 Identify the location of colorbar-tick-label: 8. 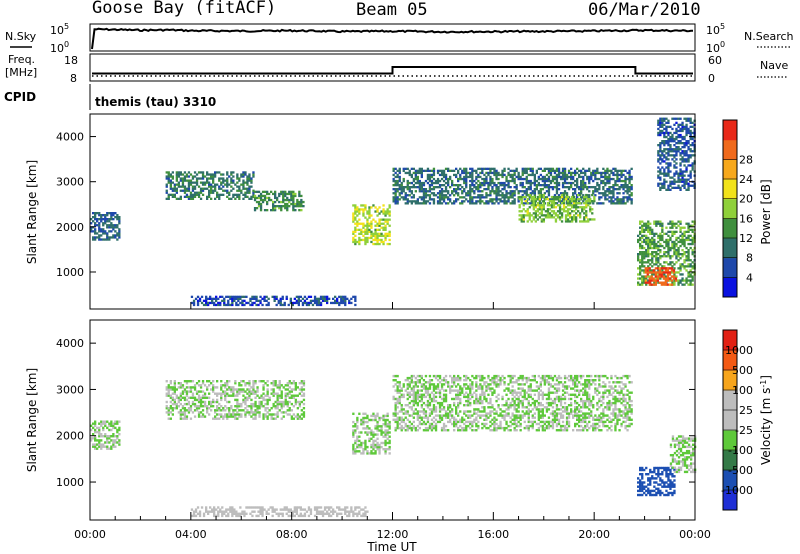
(749, 258).